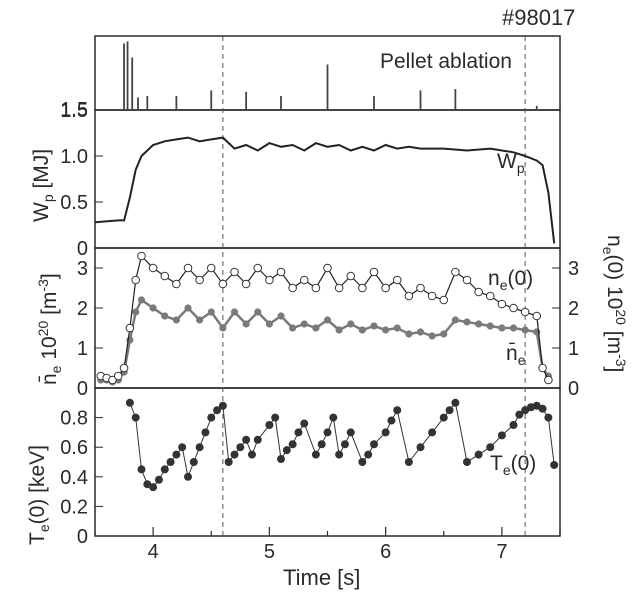 Image resolution: width=644 pixels, height=601 pixels. Describe the element at coordinates (573, 309) in the screenshot. I see `density-right-tick-label: 2` at that location.